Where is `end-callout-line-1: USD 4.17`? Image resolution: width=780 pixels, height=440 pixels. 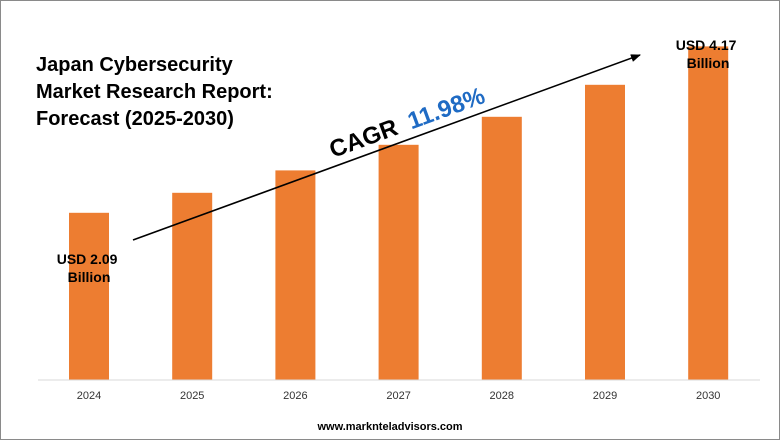 end-callout-line-1: USD 4.17 is located at coordinates (706, 45).